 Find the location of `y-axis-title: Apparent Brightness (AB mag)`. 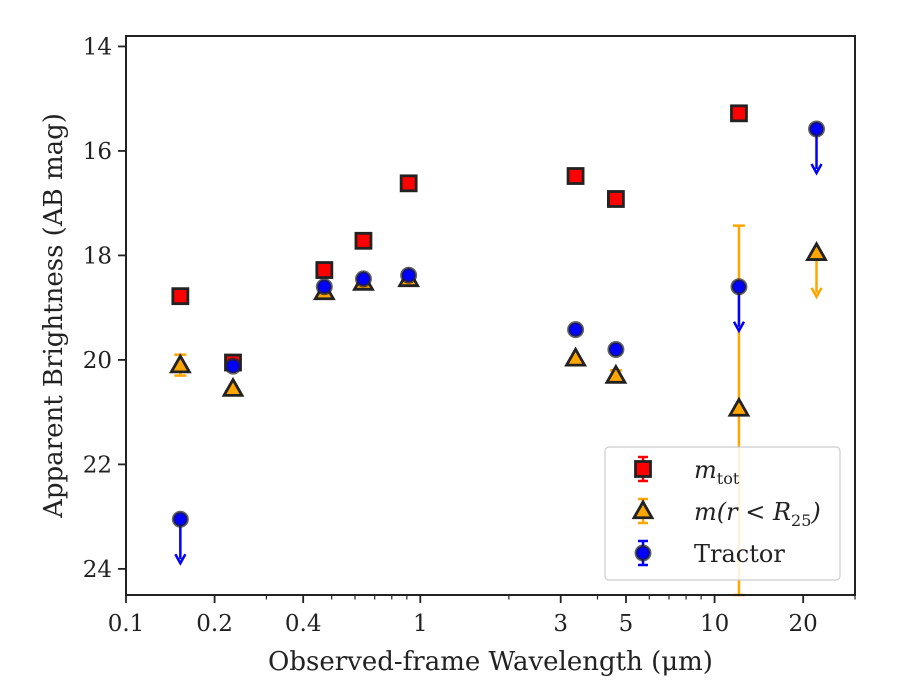

y-axis-title: Apparent Brightness (AB mag) is located at coordinates (54, 316).